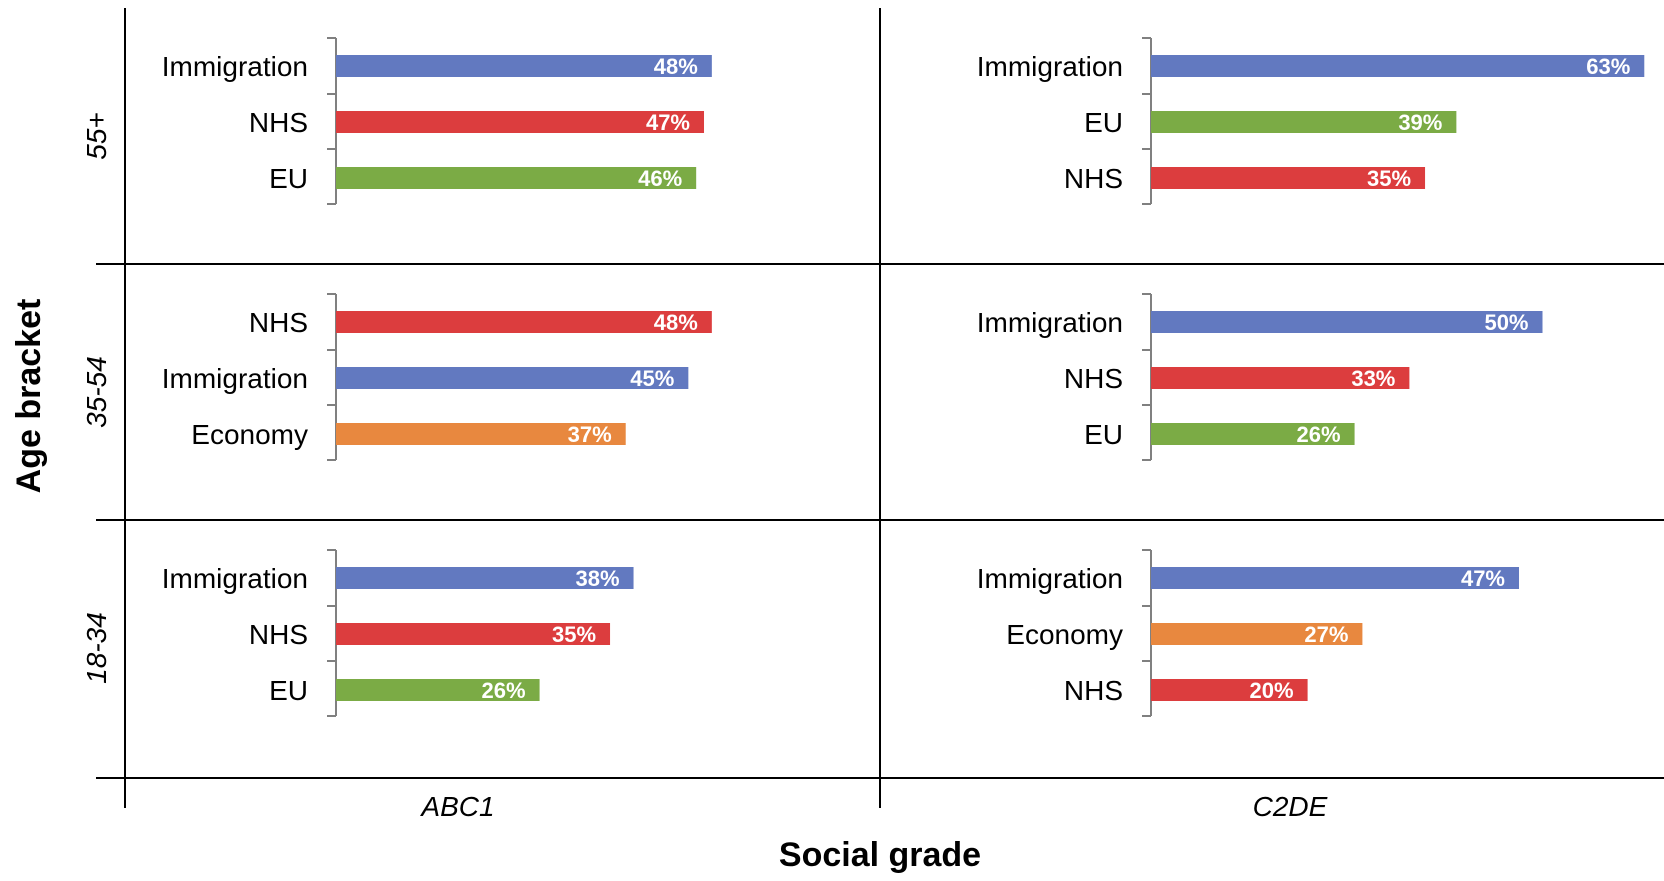  Describe the element at coordinates (456, 806) in the screenshot. I see `column-label: ABC1` at that location.